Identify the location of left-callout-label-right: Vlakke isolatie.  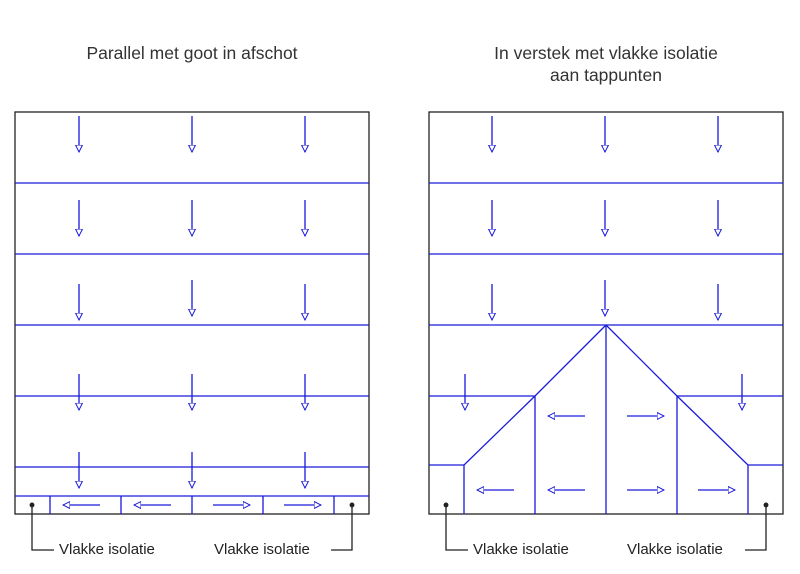
(262, 549).